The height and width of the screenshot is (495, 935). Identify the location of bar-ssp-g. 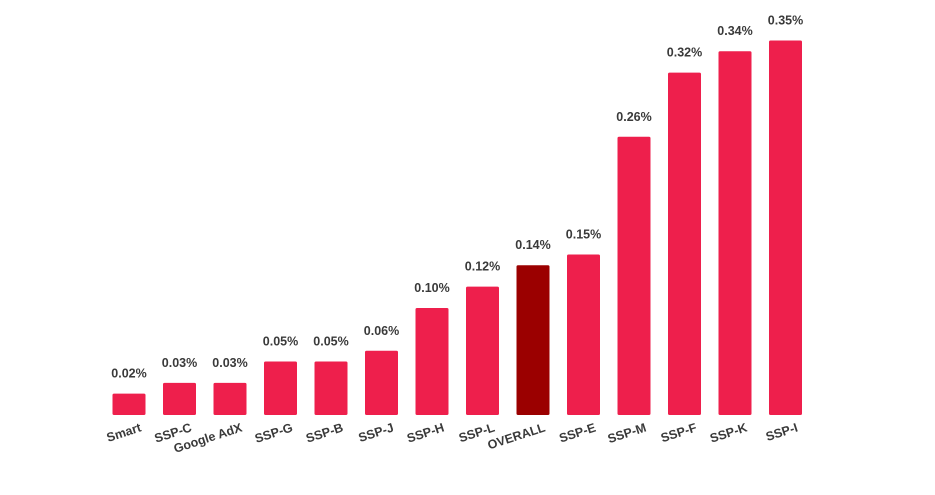
(280, 388).